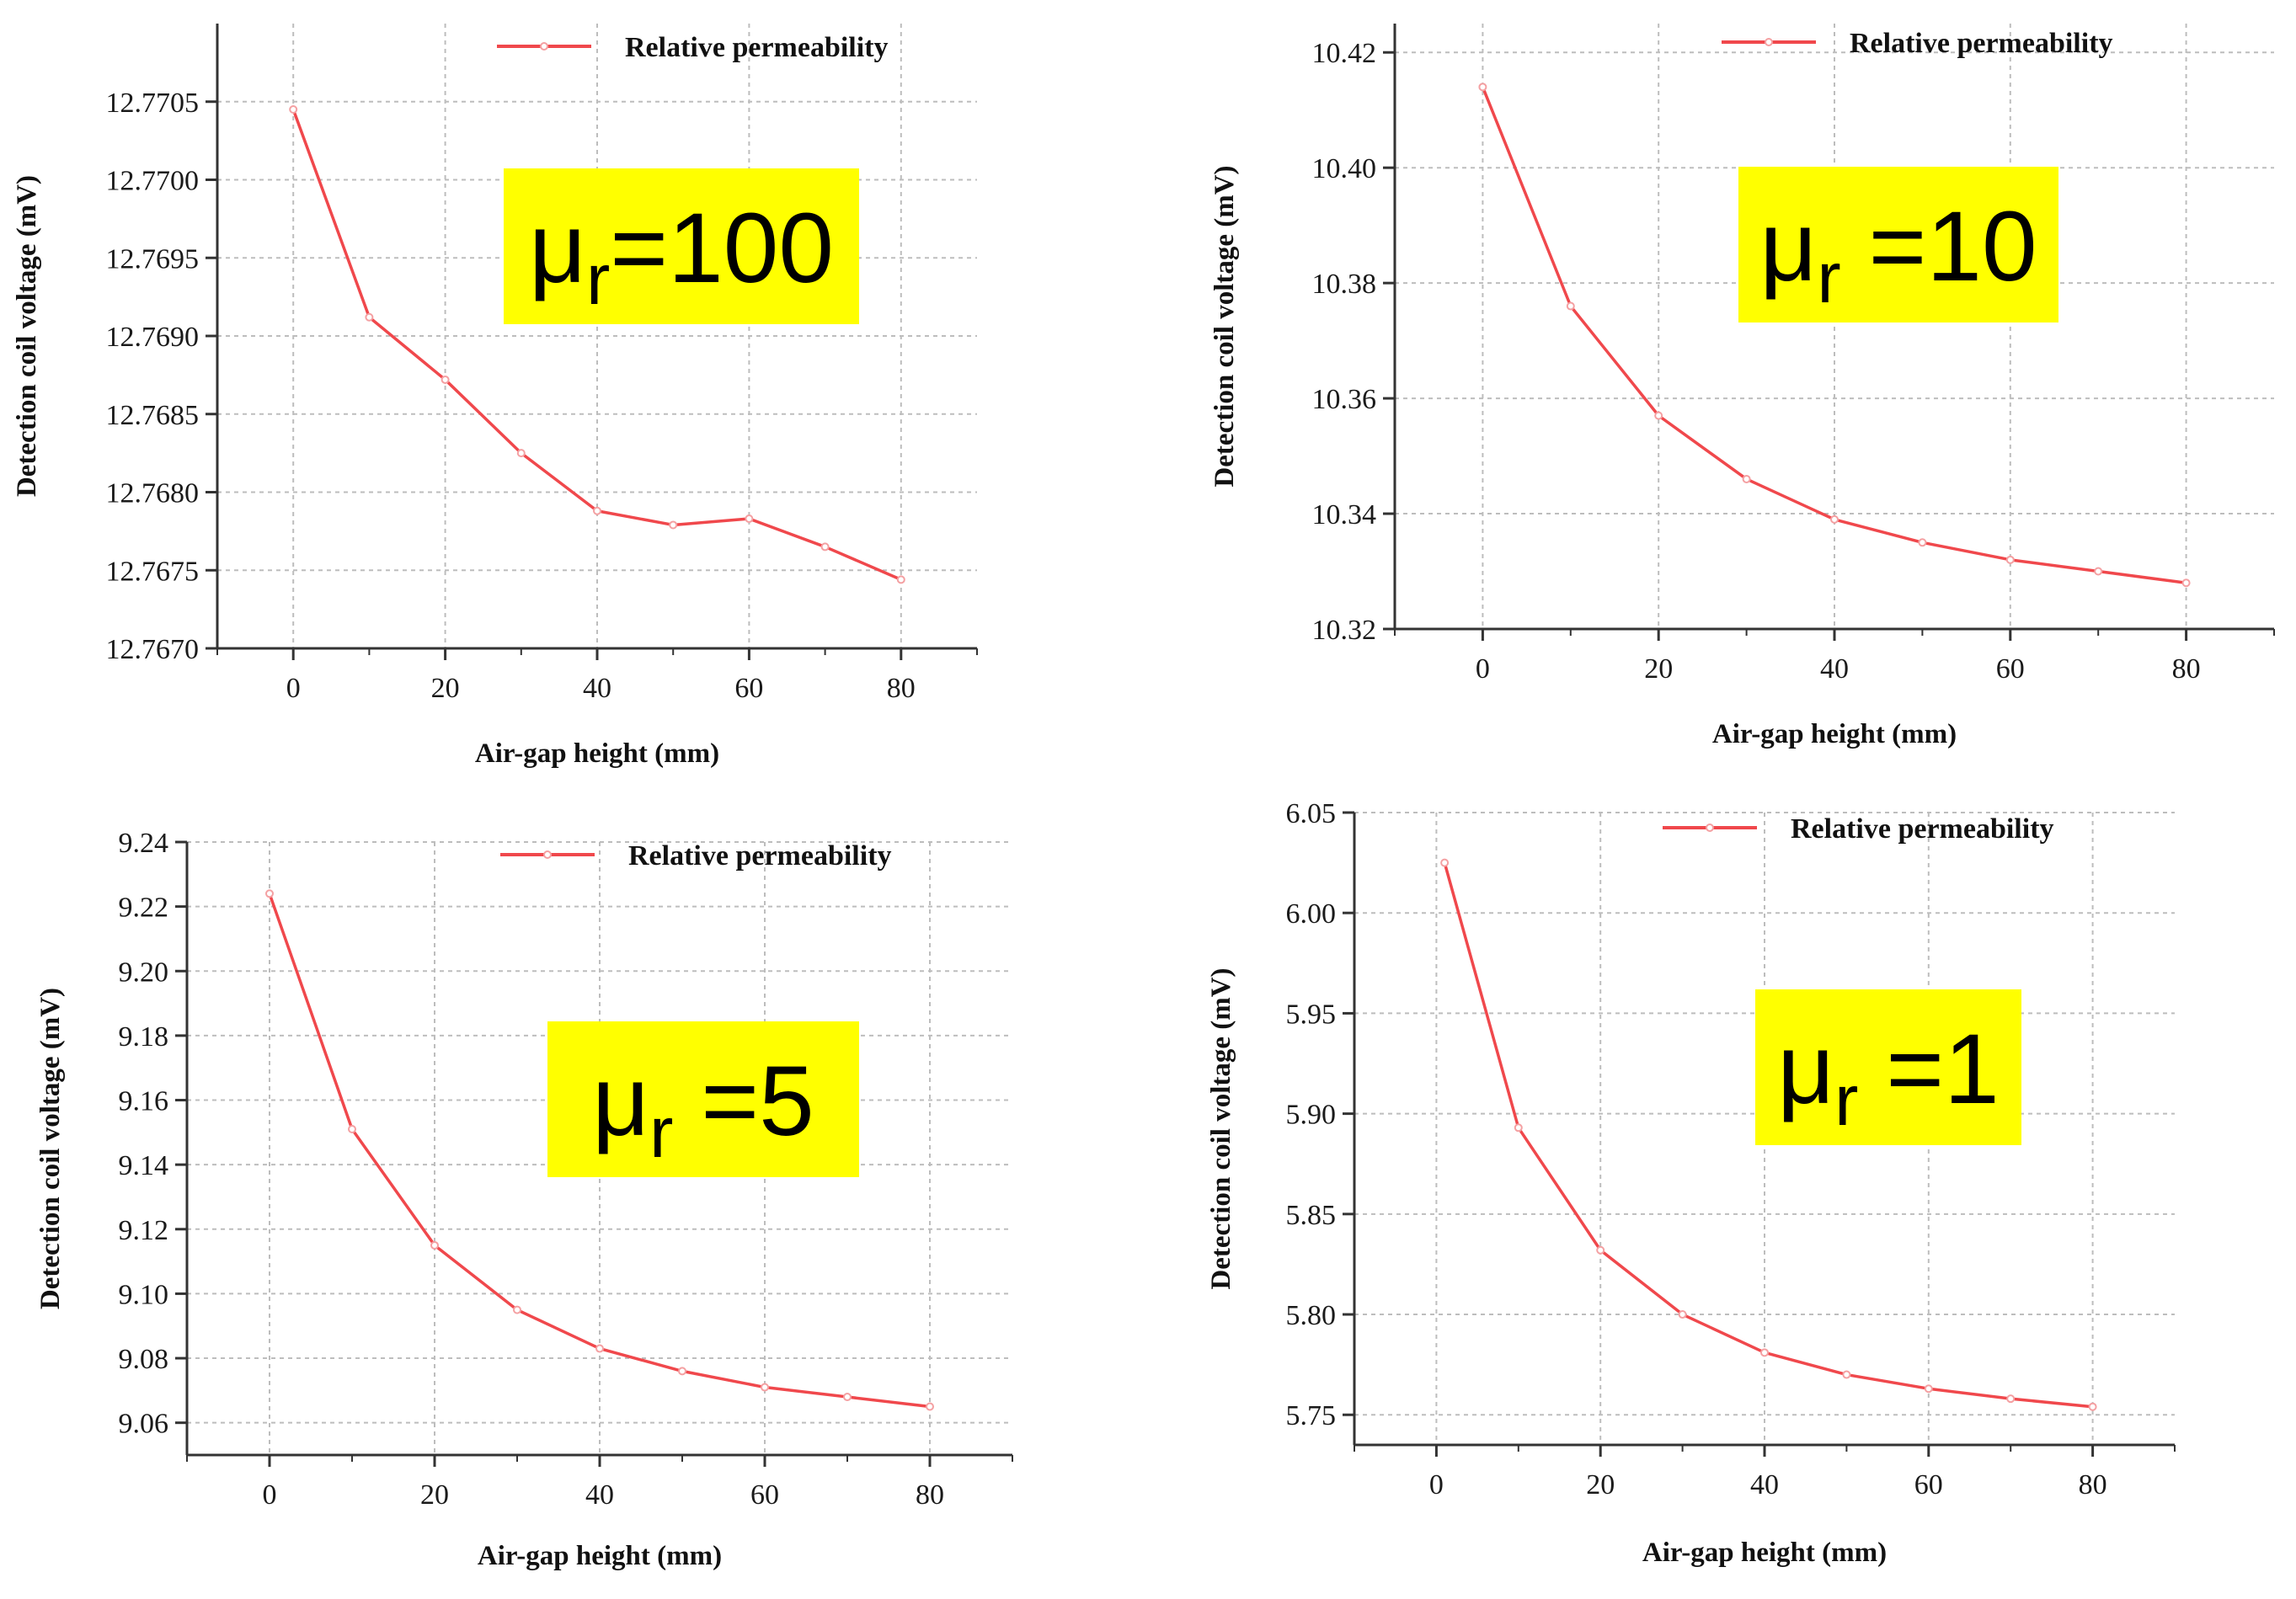 This screenshot has height=1599, width=2296. I want to click on y-tick-label: 6.00, so click(1311, 914).